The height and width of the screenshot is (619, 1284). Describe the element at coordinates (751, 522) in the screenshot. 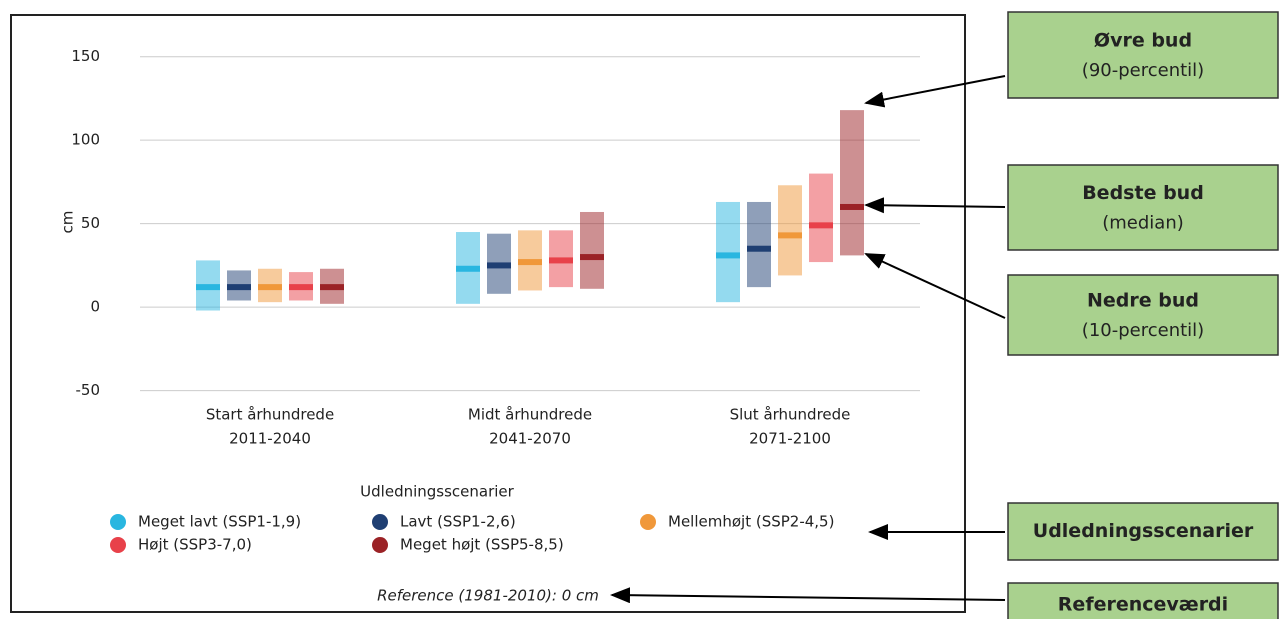

I see `legend-label: Mellemhøjt (SSP2-4,5)` at that location.